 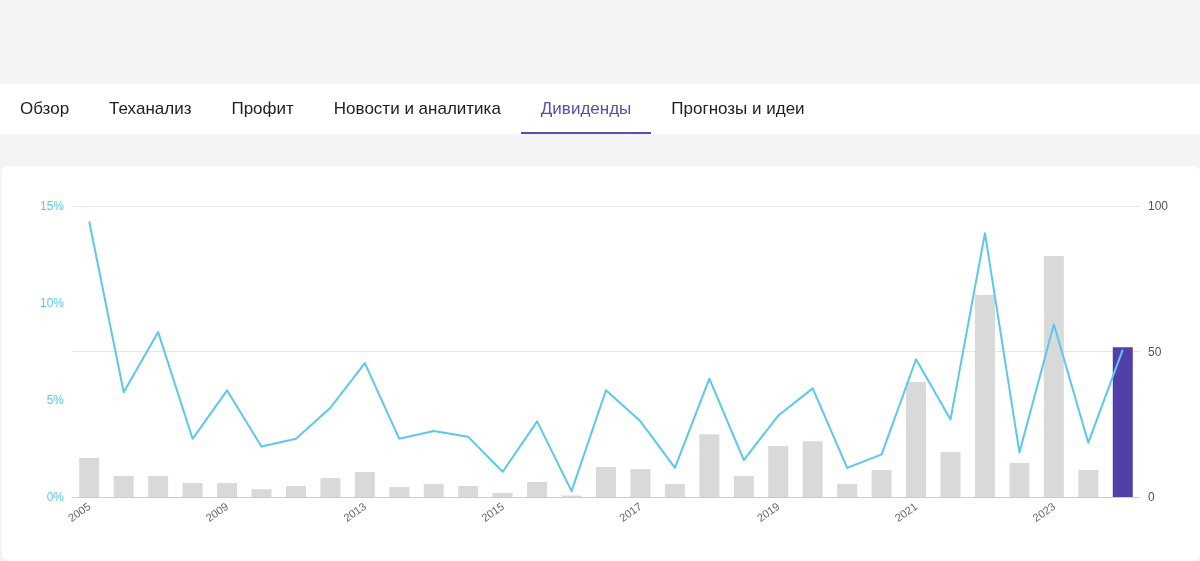 I want to click on y-tick-label: 10%, so click(x=52, y=303).